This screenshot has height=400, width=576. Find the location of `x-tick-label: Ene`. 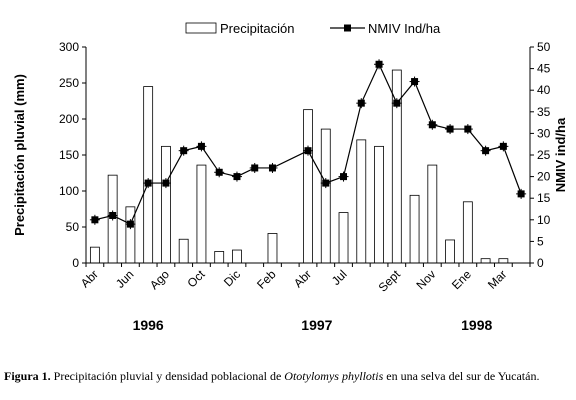

x-tick-label: Ene is located at coordinates (461, 279).